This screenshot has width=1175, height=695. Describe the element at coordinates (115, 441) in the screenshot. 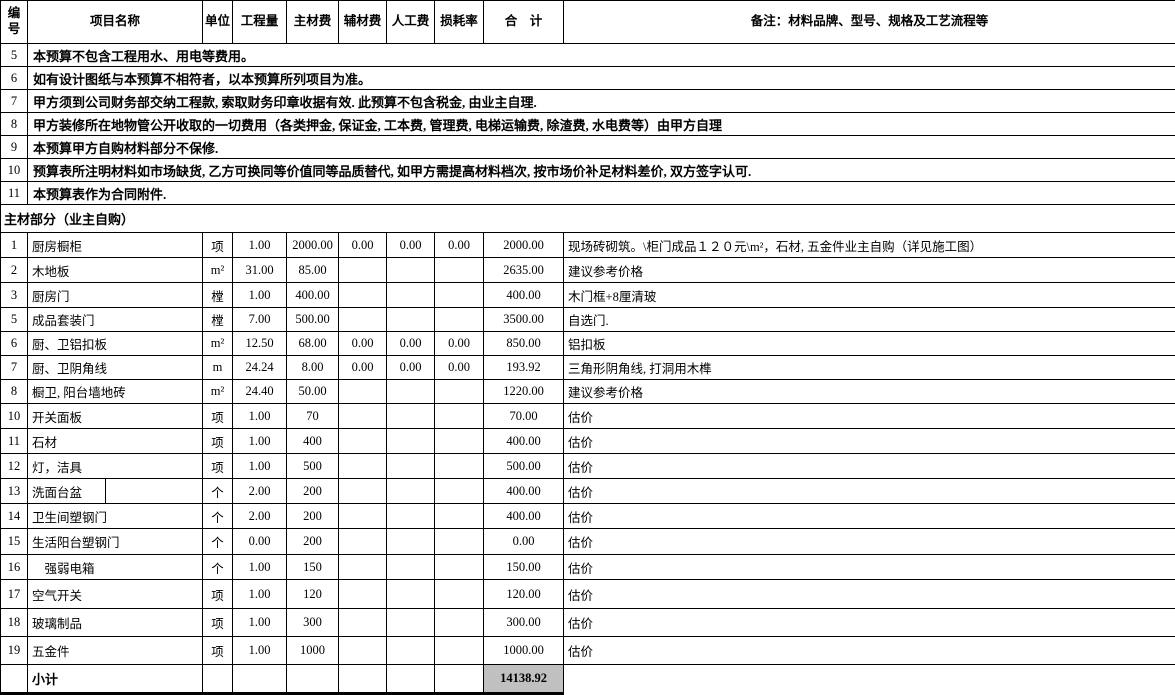

I see `item-name: 石材` at that location.